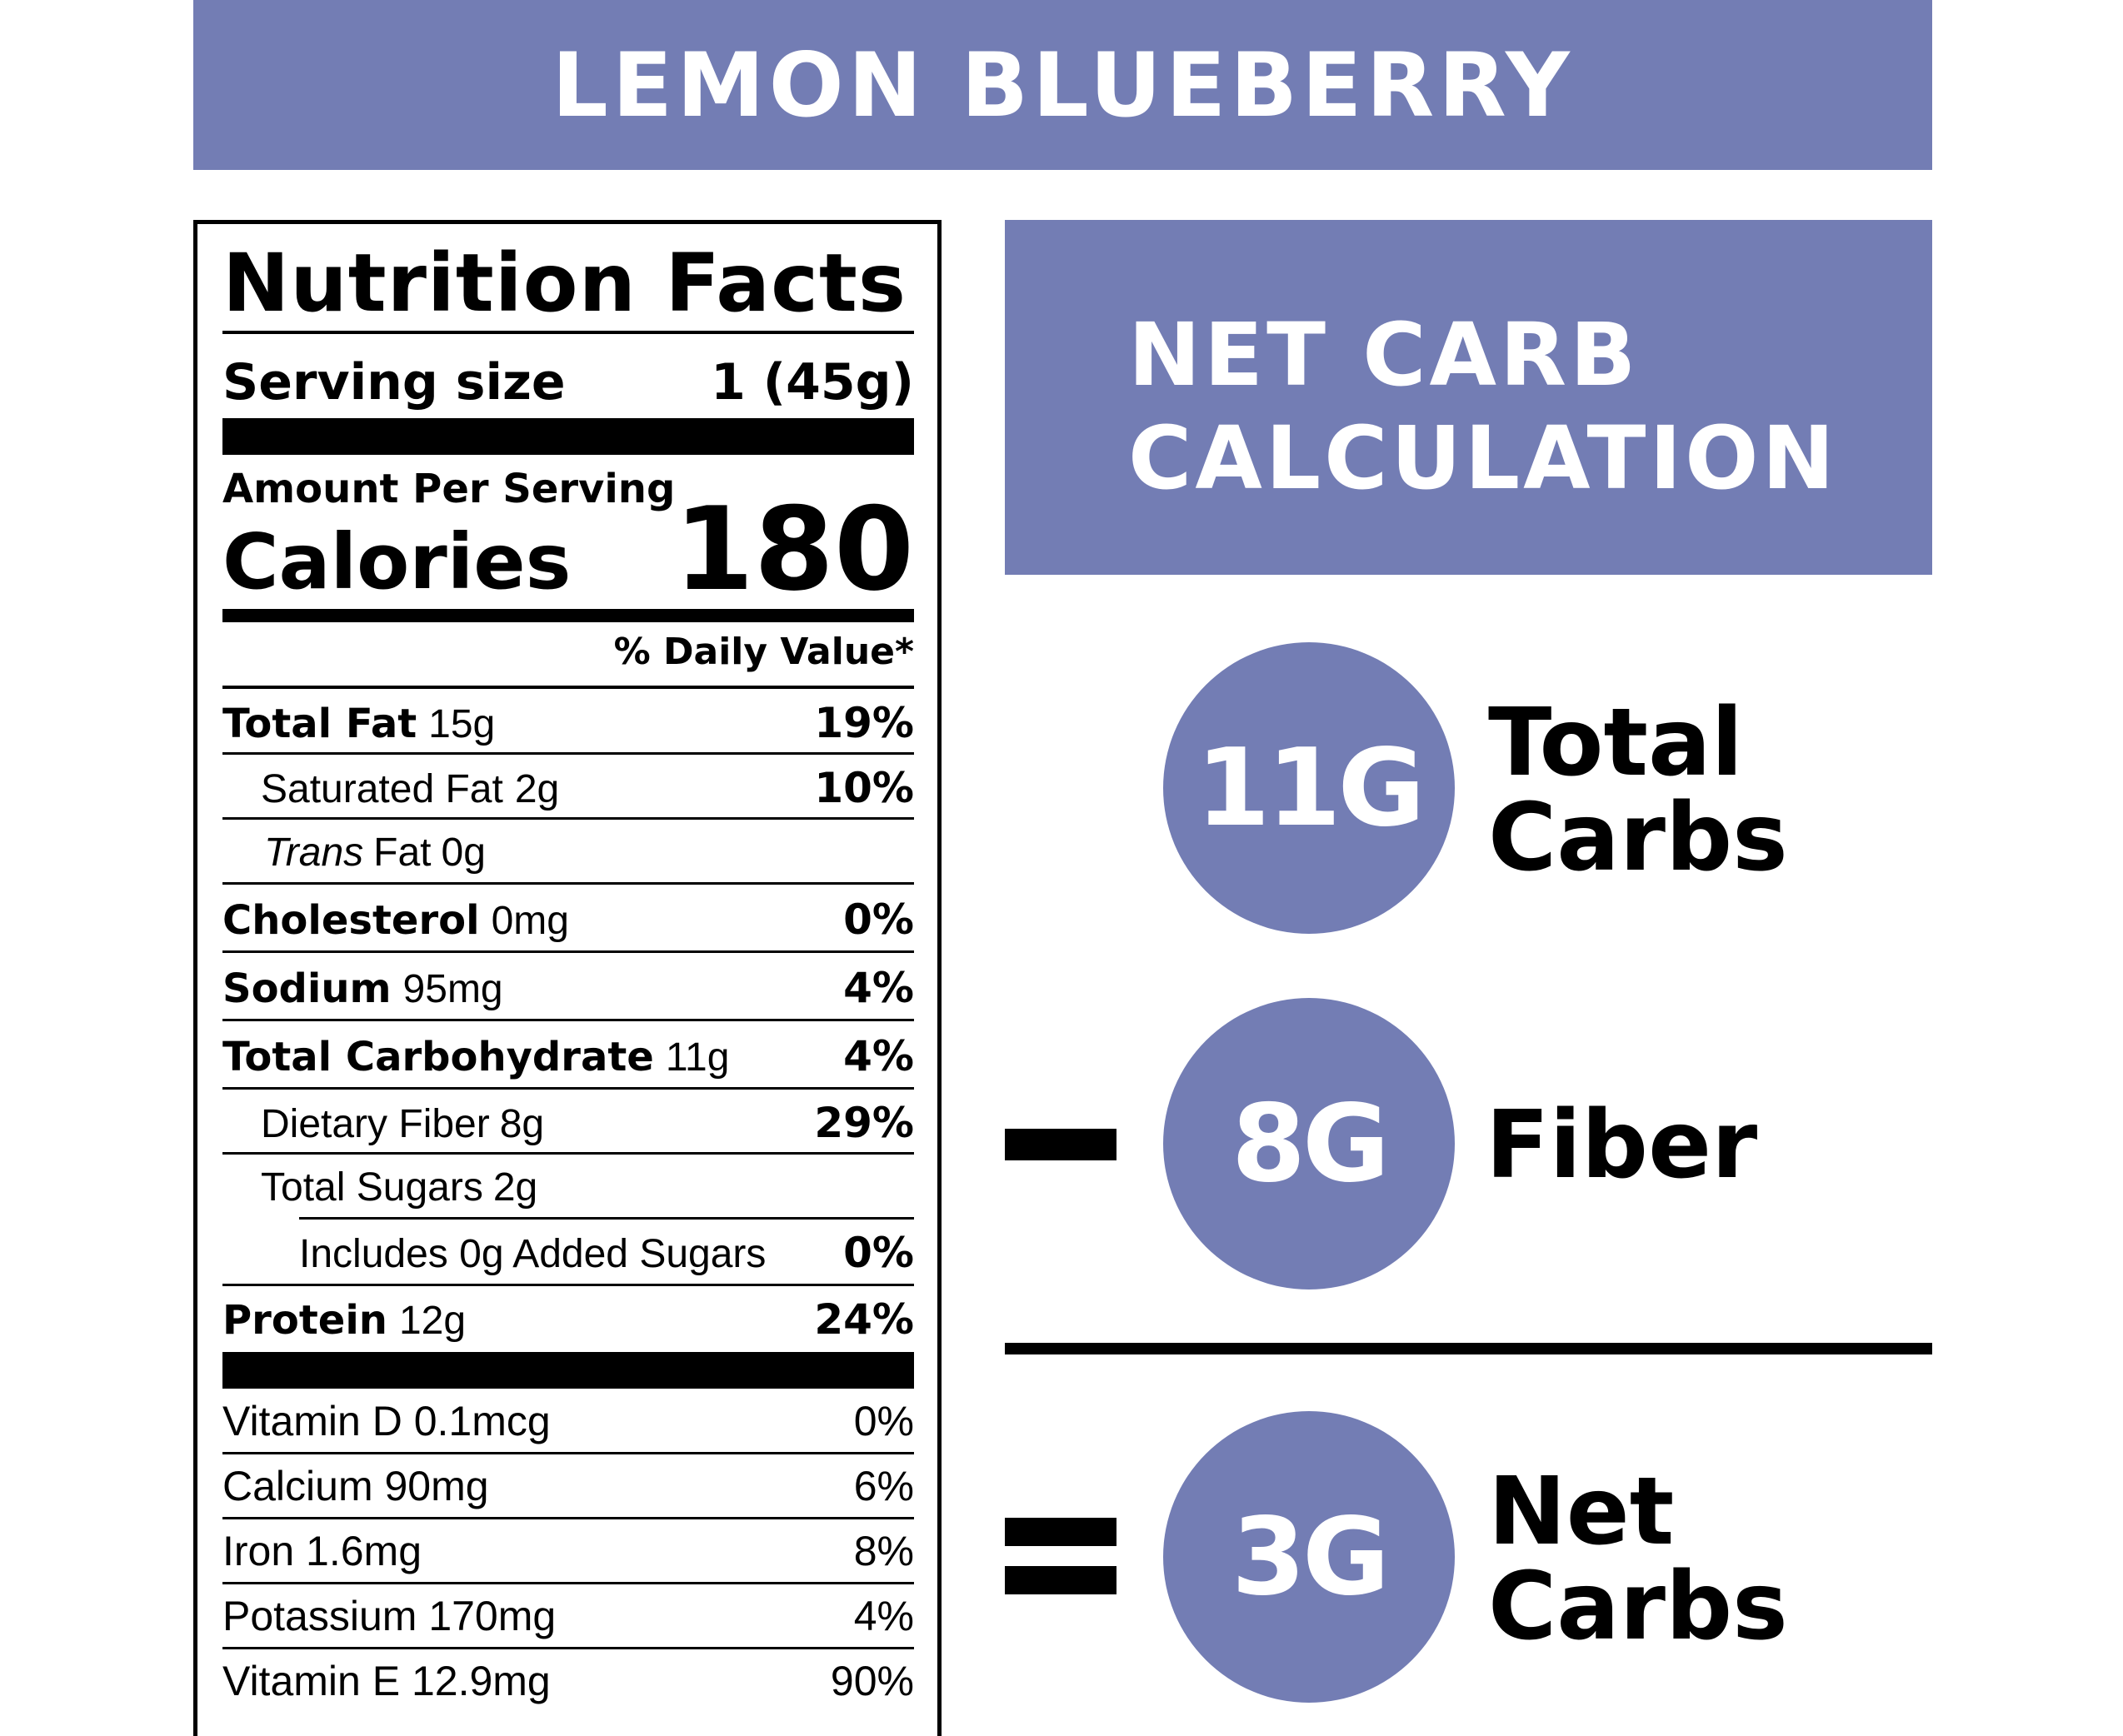 The image size is (2123, 1736). Describe the element at coordinates (763, 652) in the screenshot. I see `daily-value-header: % Daily Value*` at that location.